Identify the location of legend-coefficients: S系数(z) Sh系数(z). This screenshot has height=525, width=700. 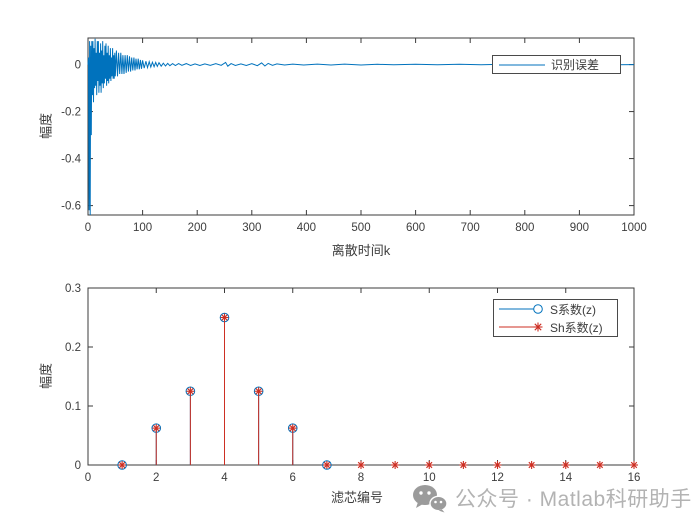
(555, 318).